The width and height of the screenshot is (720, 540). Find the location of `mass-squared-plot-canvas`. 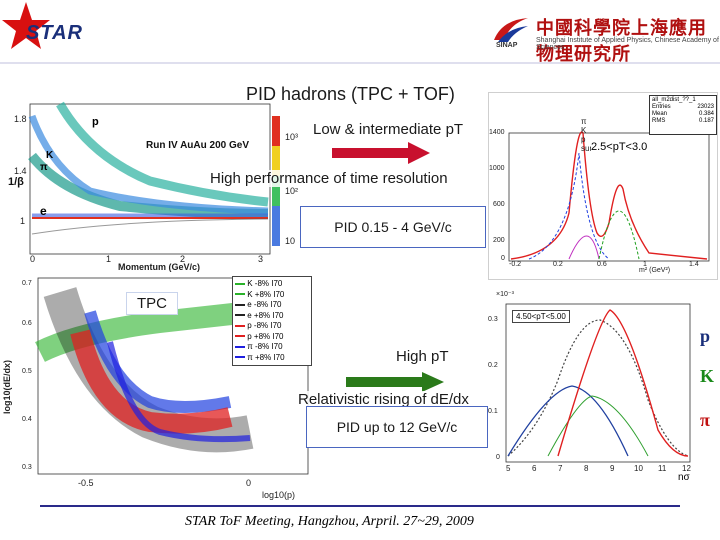

mass-squared-plot-canvas is located at coordinates (609, 196).